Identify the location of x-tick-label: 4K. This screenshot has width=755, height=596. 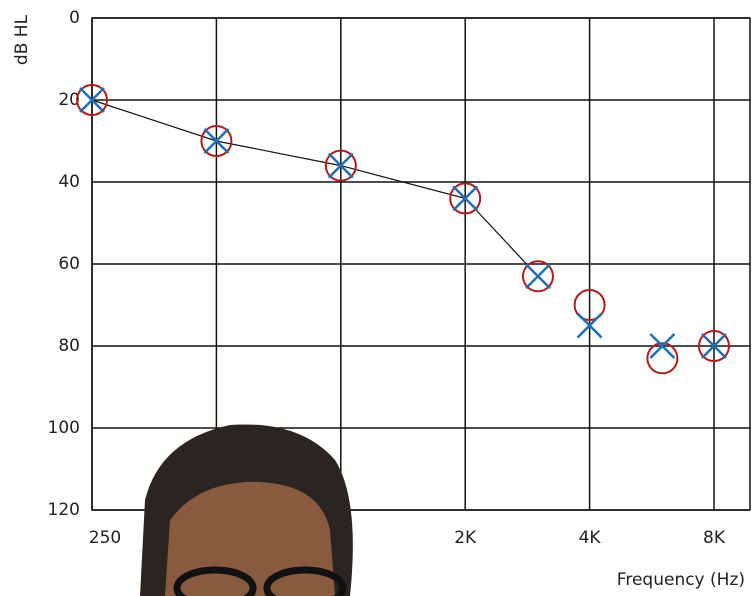
(590, 538).